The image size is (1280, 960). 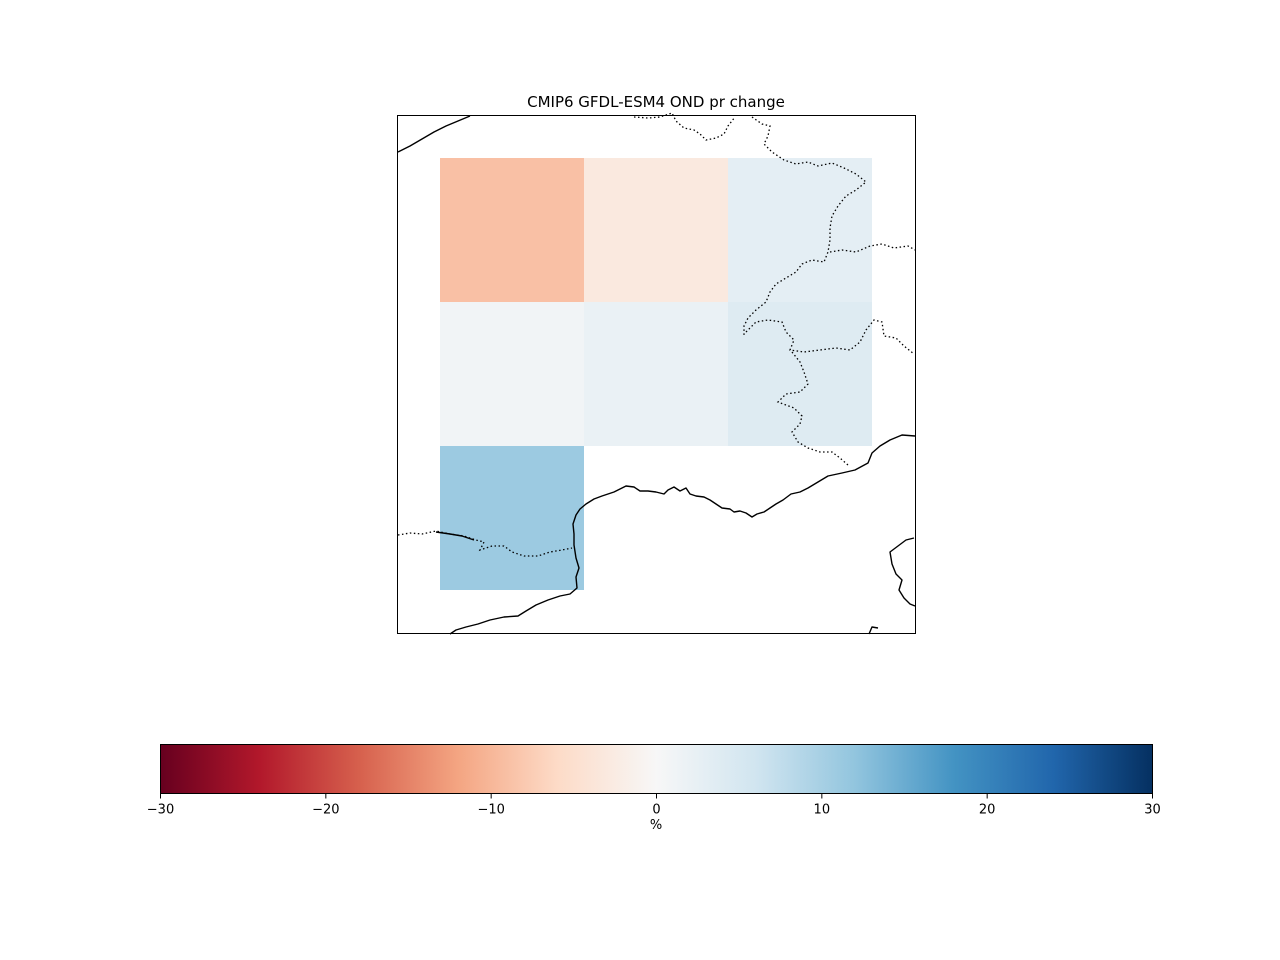 What do you see at coordinates (987, 810) in the screenshot?
I see `colorbar-tick-label: 20` at bounding box center [987, 810].